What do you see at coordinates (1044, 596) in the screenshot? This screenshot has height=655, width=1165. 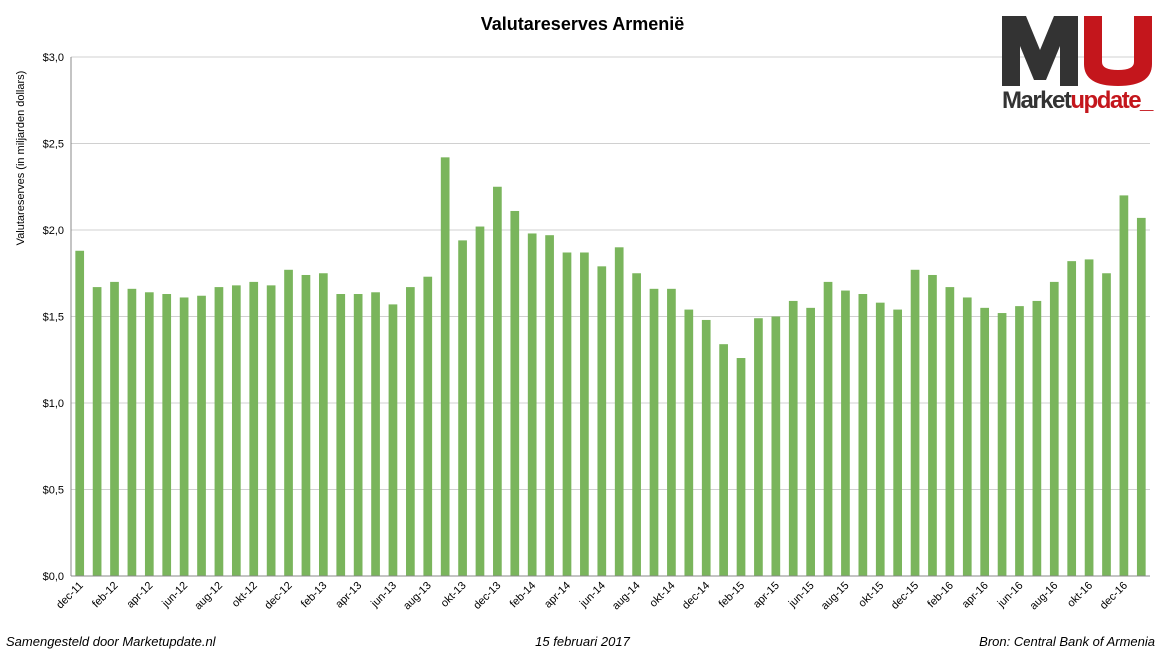 I see `x-tick-label: aug-16` at bounding box center [1044, 596].